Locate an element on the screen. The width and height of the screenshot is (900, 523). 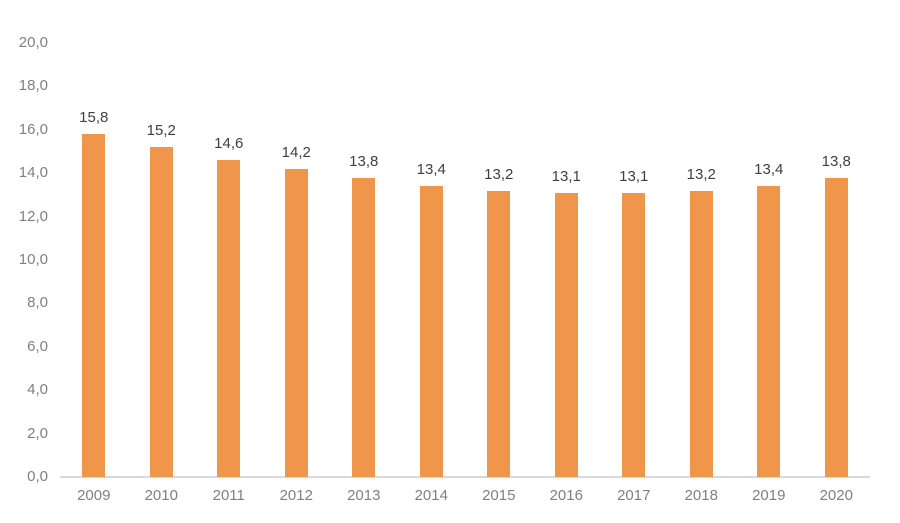
bar-value-label: 14,2 is located at coordinates (296, 152).